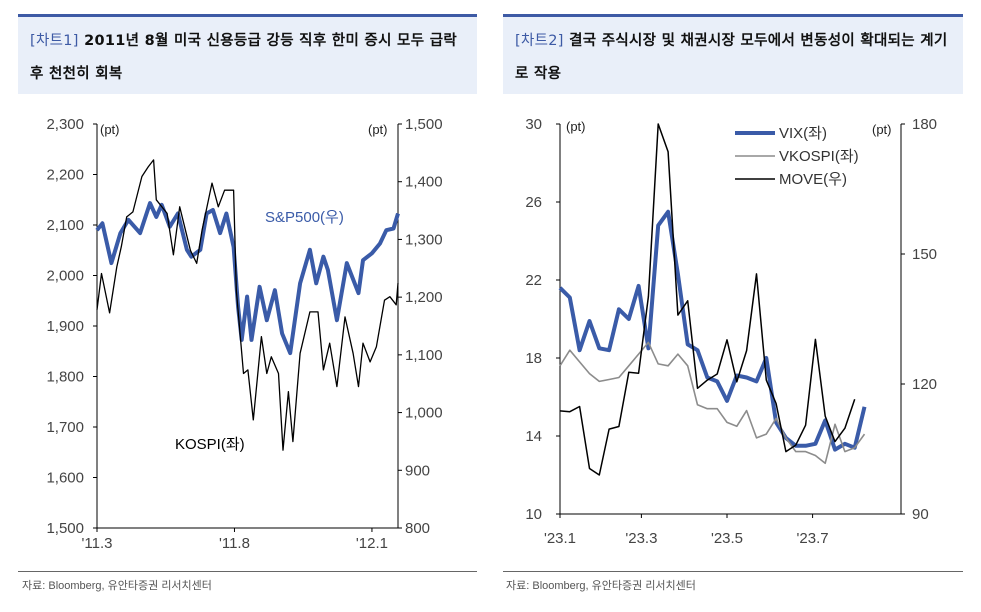 This screenshot has height=612, width=981. What do you see at coordinates (601, 586) in the screenshot?
I see `chart2-source: 자료: Bloomberg, 유안타증권 리서치센터` at bounding box center [601, 586].